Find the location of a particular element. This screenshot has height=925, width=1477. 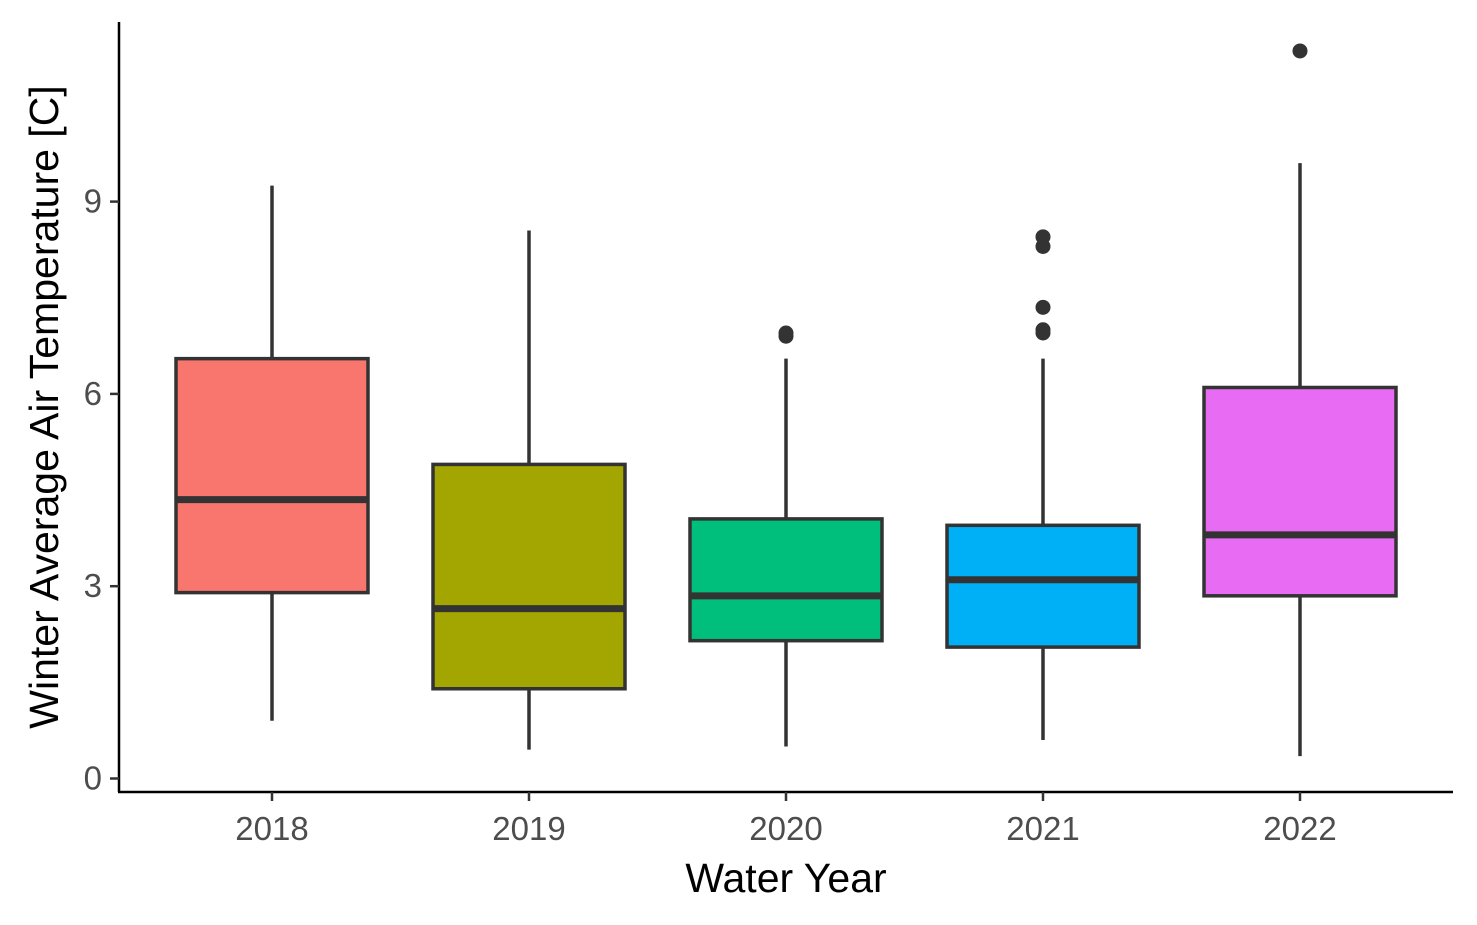

box-group-2021 is located at coordinates (1043, 485).